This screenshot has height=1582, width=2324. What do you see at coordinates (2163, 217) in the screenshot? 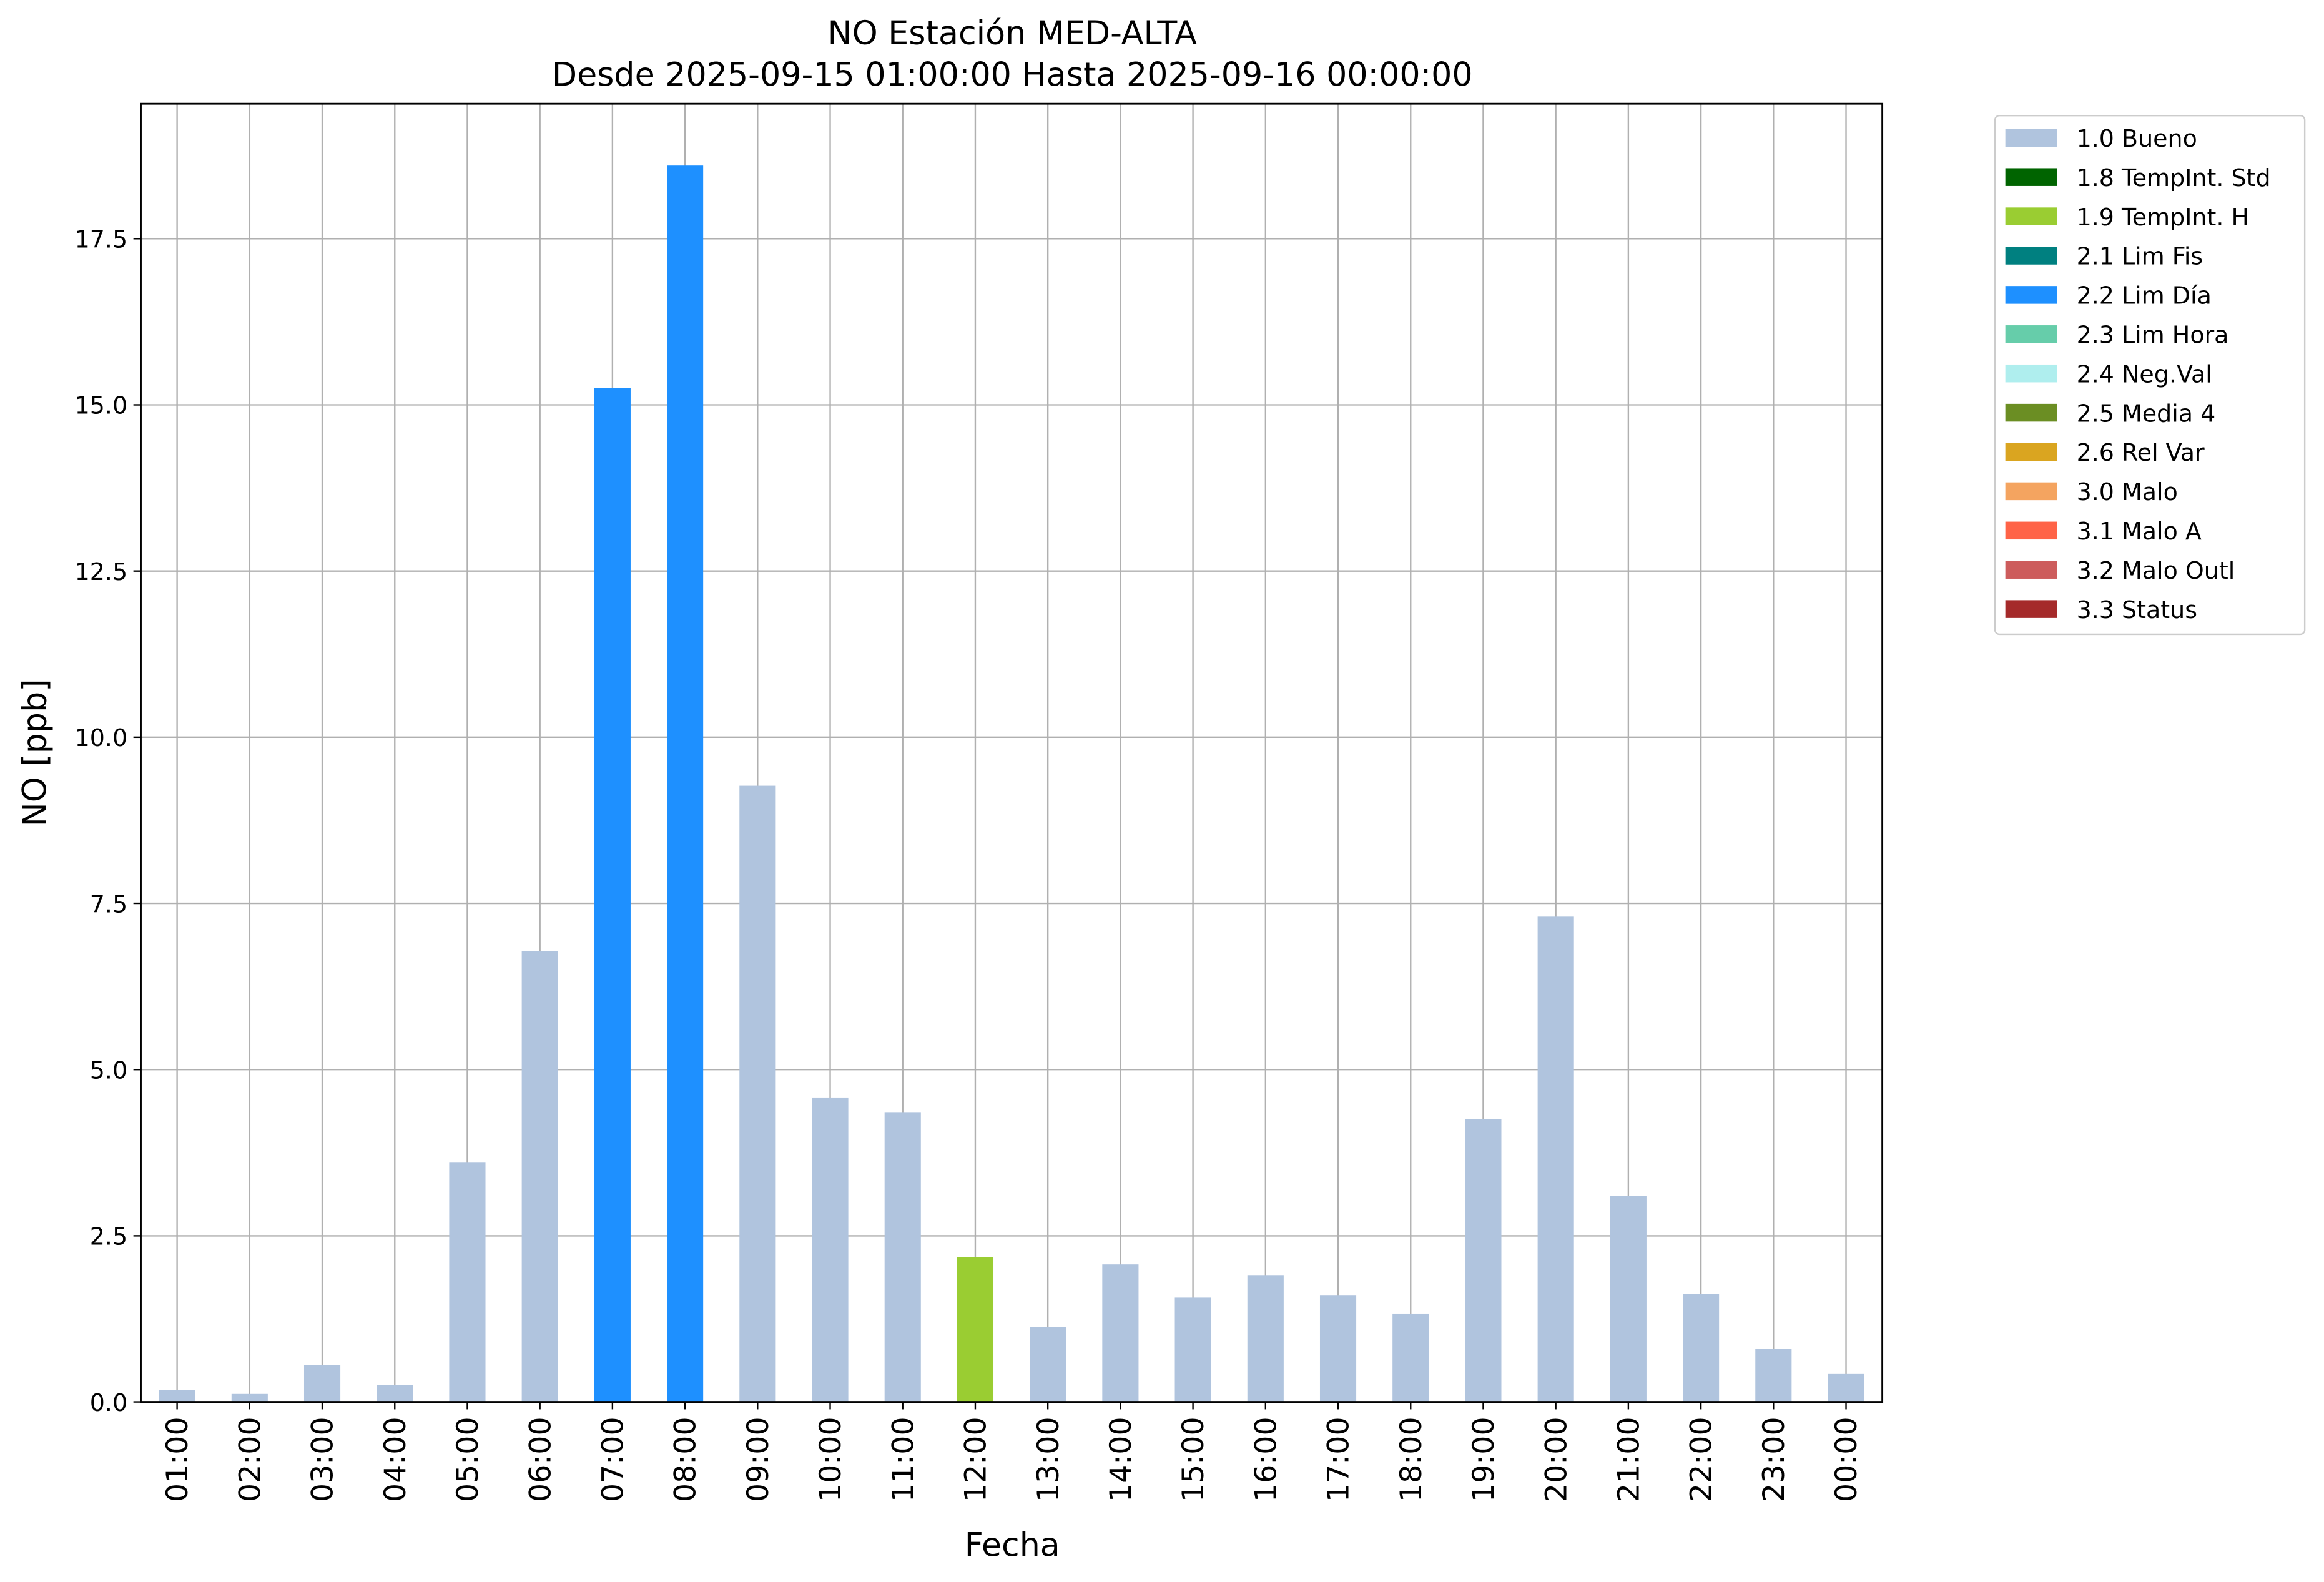
I see `legend-label: 1.9 TempInt. H` at bounding box center [2163, 217].